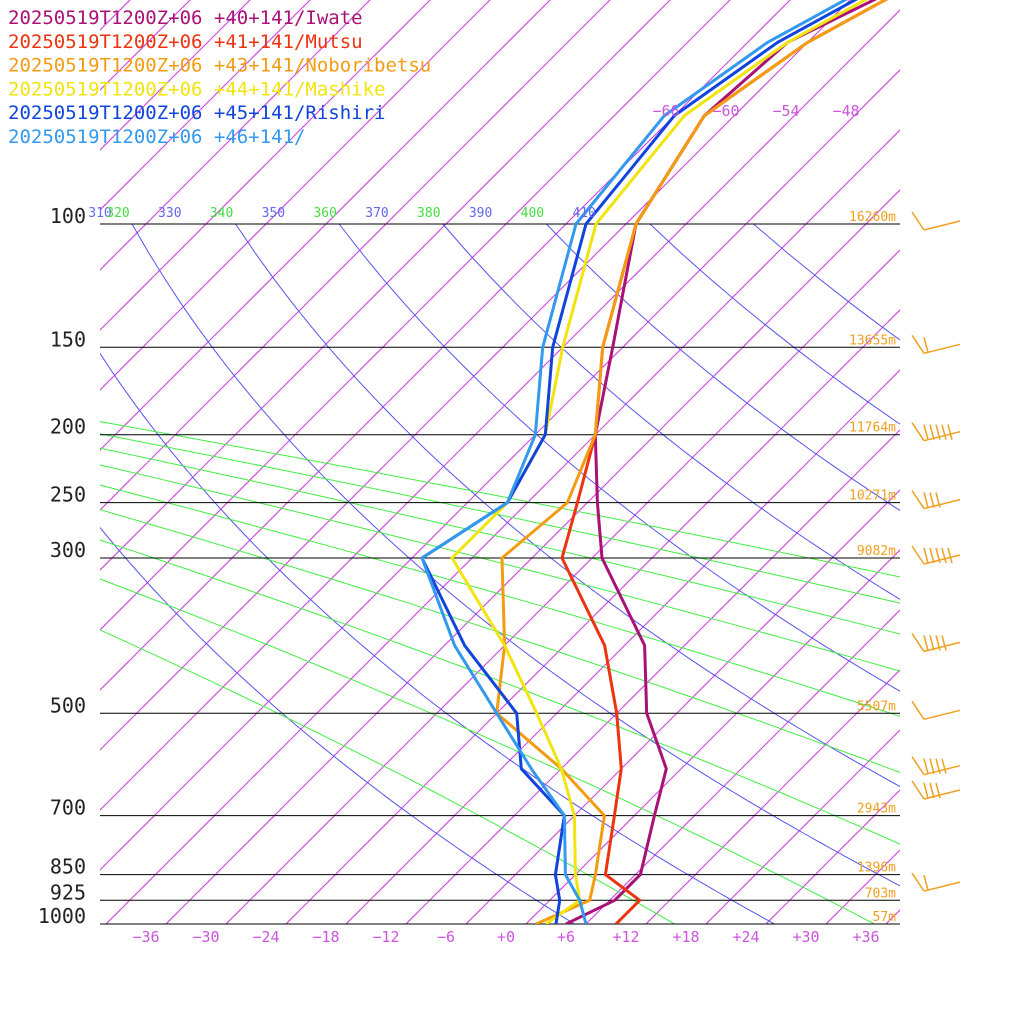  What do you see at coordinates (99, 213) in the screenshot?
I see `theta-label: 310` at bounding box center [99, 213].